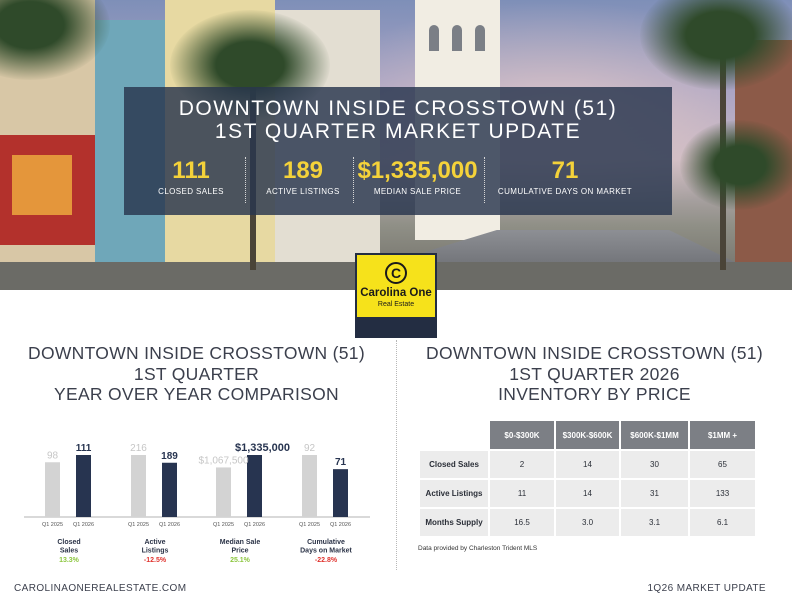  Describe the element at coordinates (191, 170) in the screenshot. I see `stat-value: 111` at that location.